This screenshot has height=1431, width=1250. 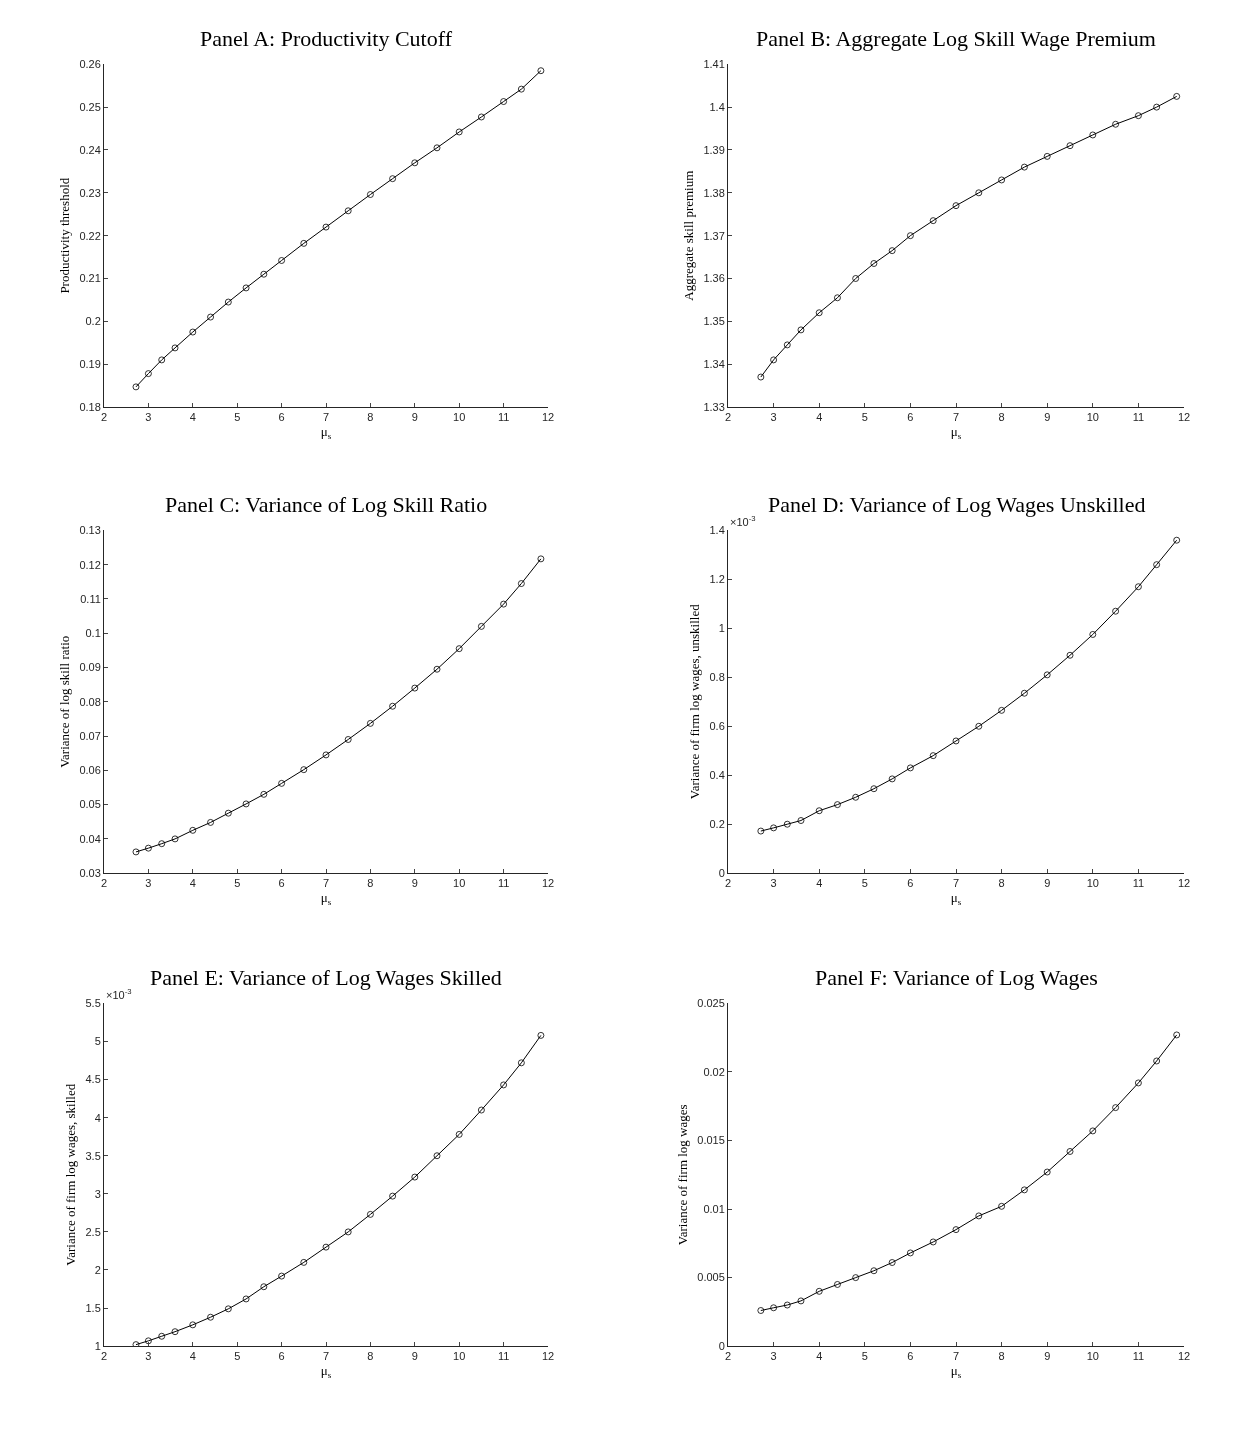 What do you see at coordinates (721, 1346) in the screenshot?
I see `y-tick-label: 0` at bounding box center [721, 1346].